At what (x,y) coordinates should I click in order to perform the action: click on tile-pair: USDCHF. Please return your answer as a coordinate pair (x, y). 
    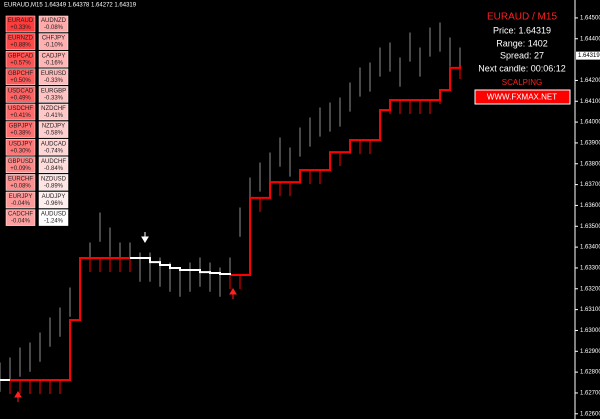
    Looking at the image, I should click on (20, 109).